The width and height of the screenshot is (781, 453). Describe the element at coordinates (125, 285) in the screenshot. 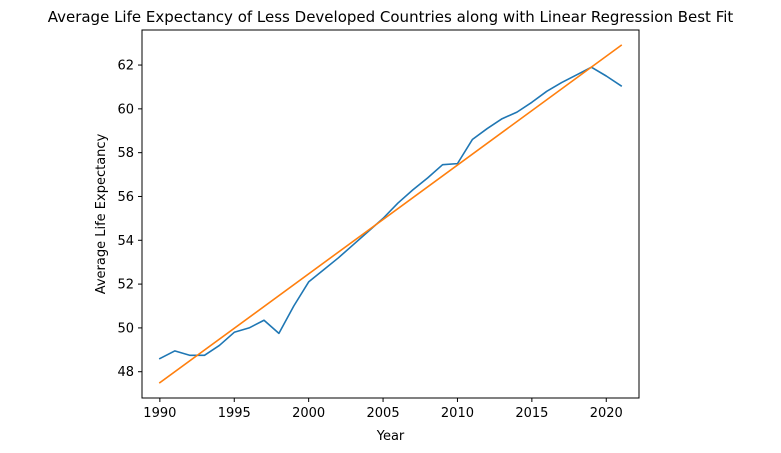

I see `y-tick-label: 52` at that location.